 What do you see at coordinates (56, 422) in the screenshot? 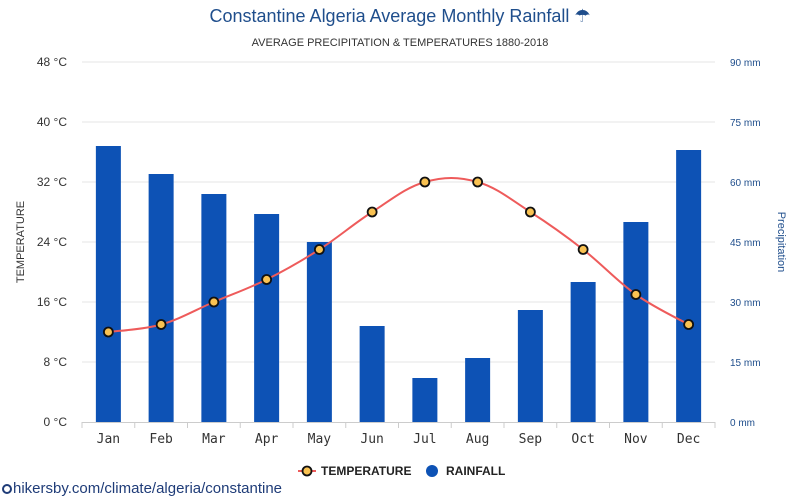
I see `y-tick-left: 0 °C` at bounding box center [56, 422].